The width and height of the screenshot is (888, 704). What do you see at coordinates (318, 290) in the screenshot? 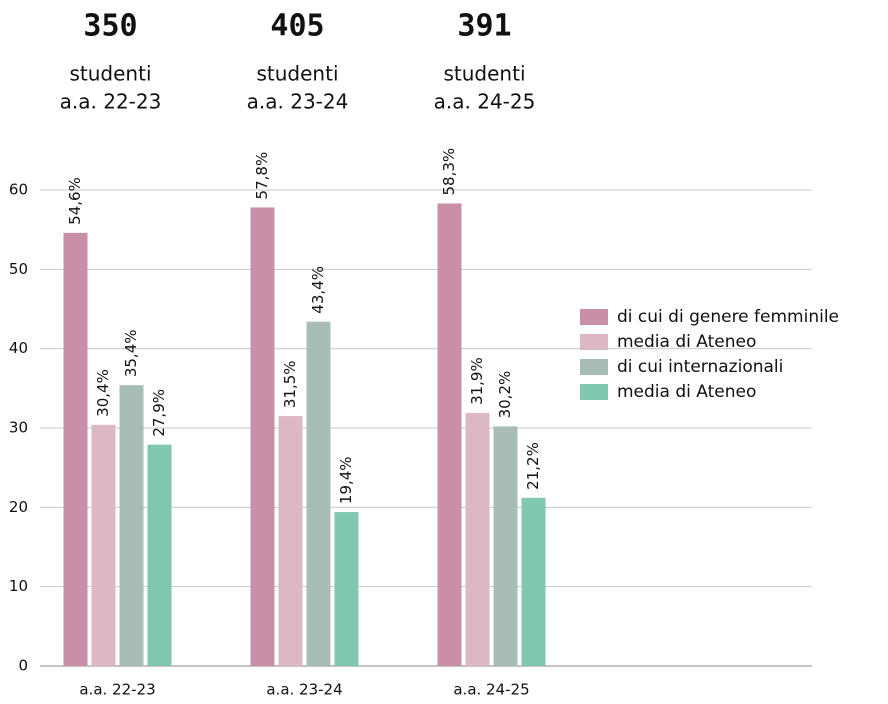
I see `value-label: 43,4%` at bounding box center [318, 290].